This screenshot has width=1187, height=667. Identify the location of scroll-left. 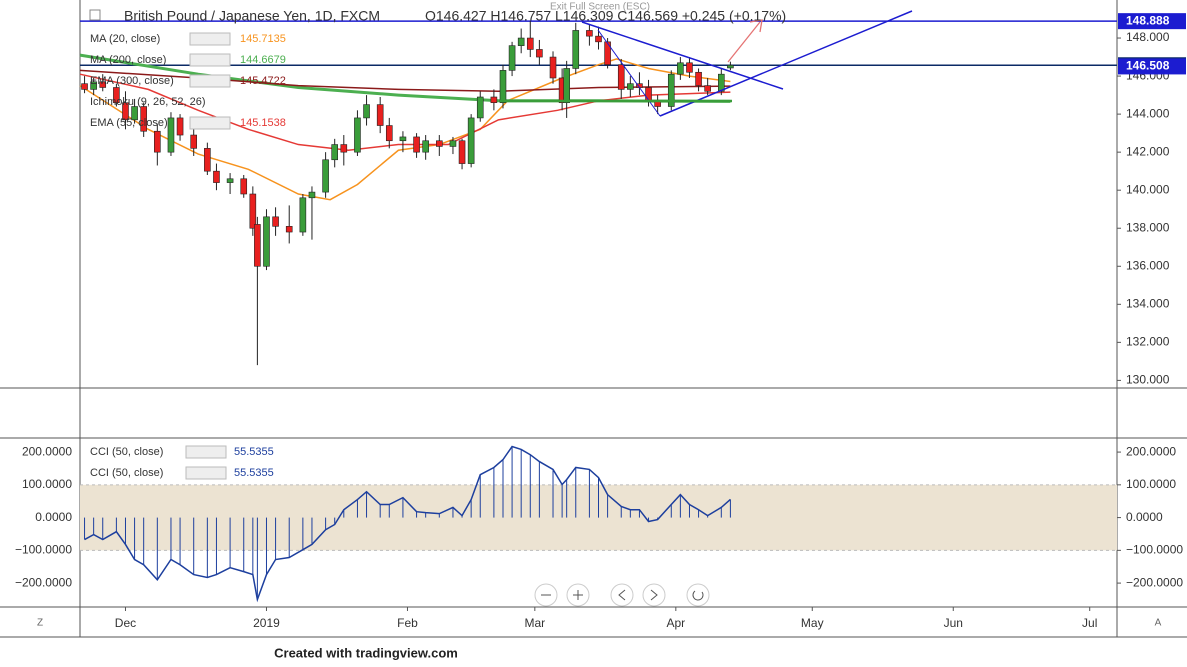
(622, 595).